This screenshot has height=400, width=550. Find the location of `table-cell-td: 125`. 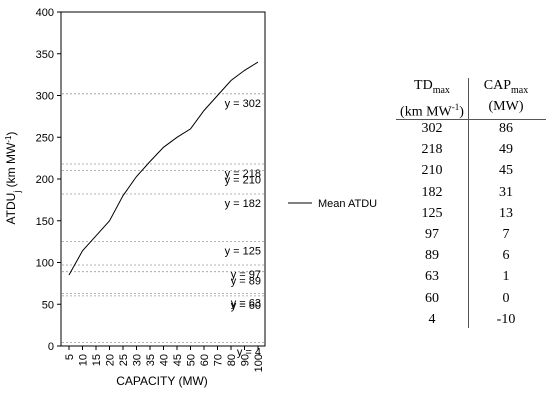

table-cell-td: 125 is located at coordinates (432, 213).